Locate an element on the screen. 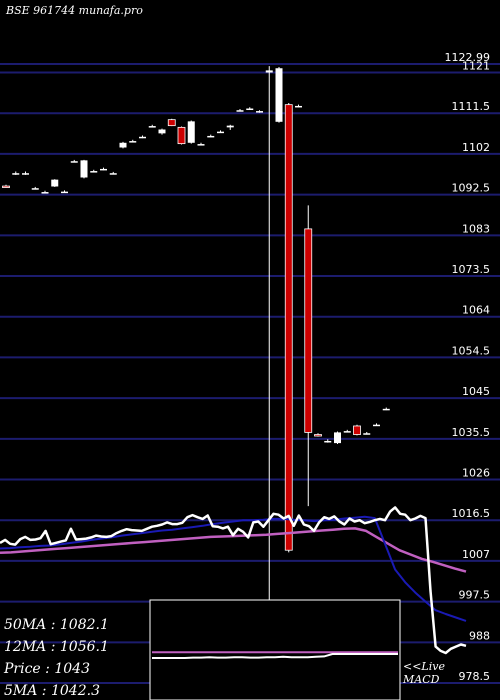 This screenshot has width=500, height=700. stat-label: Price is located at coordinates (25, 669).